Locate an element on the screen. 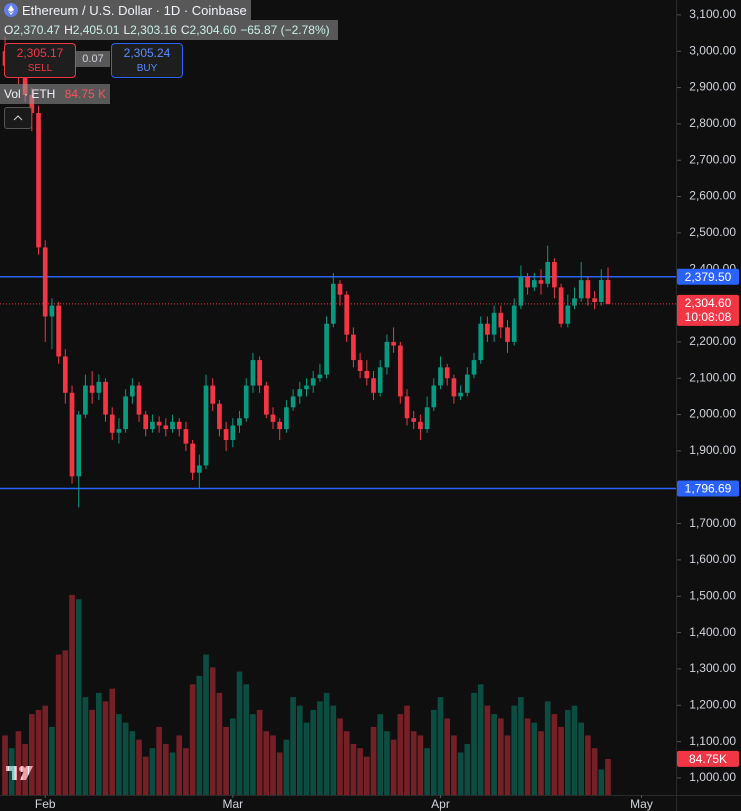 This screenshot has width=741, height=811. price-label: 1,796.69 is located at coordinates (708, 489).